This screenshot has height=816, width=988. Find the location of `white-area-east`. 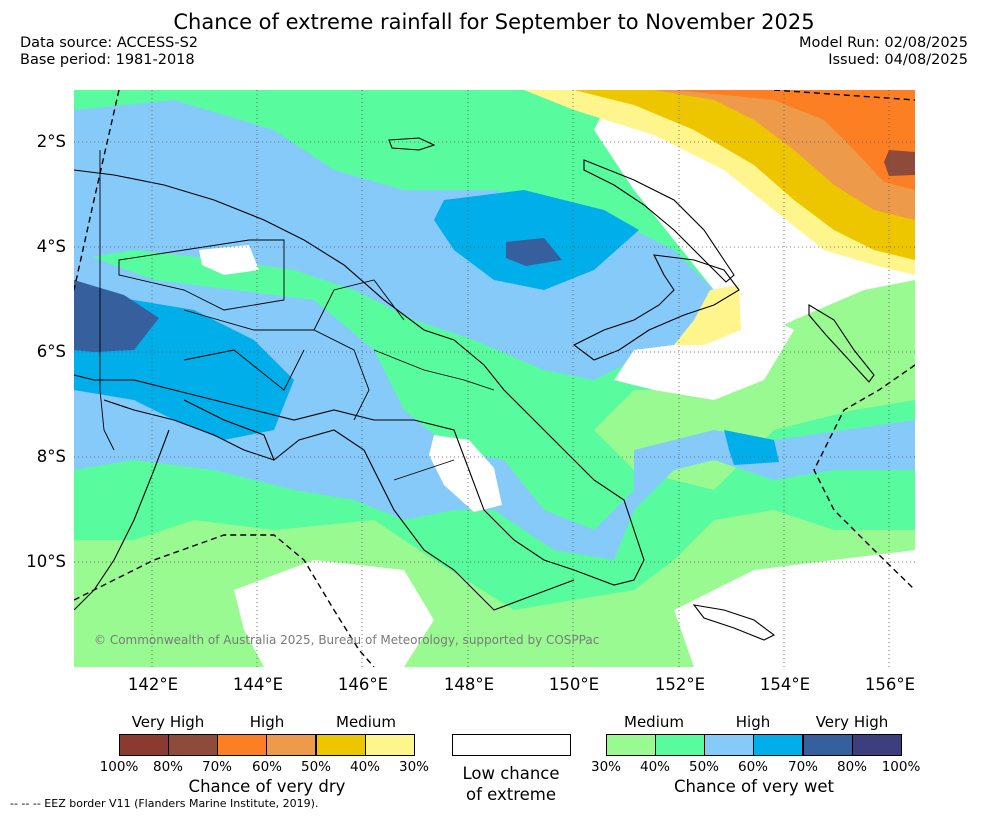

white-area-east is located at coordinates (704, 360).